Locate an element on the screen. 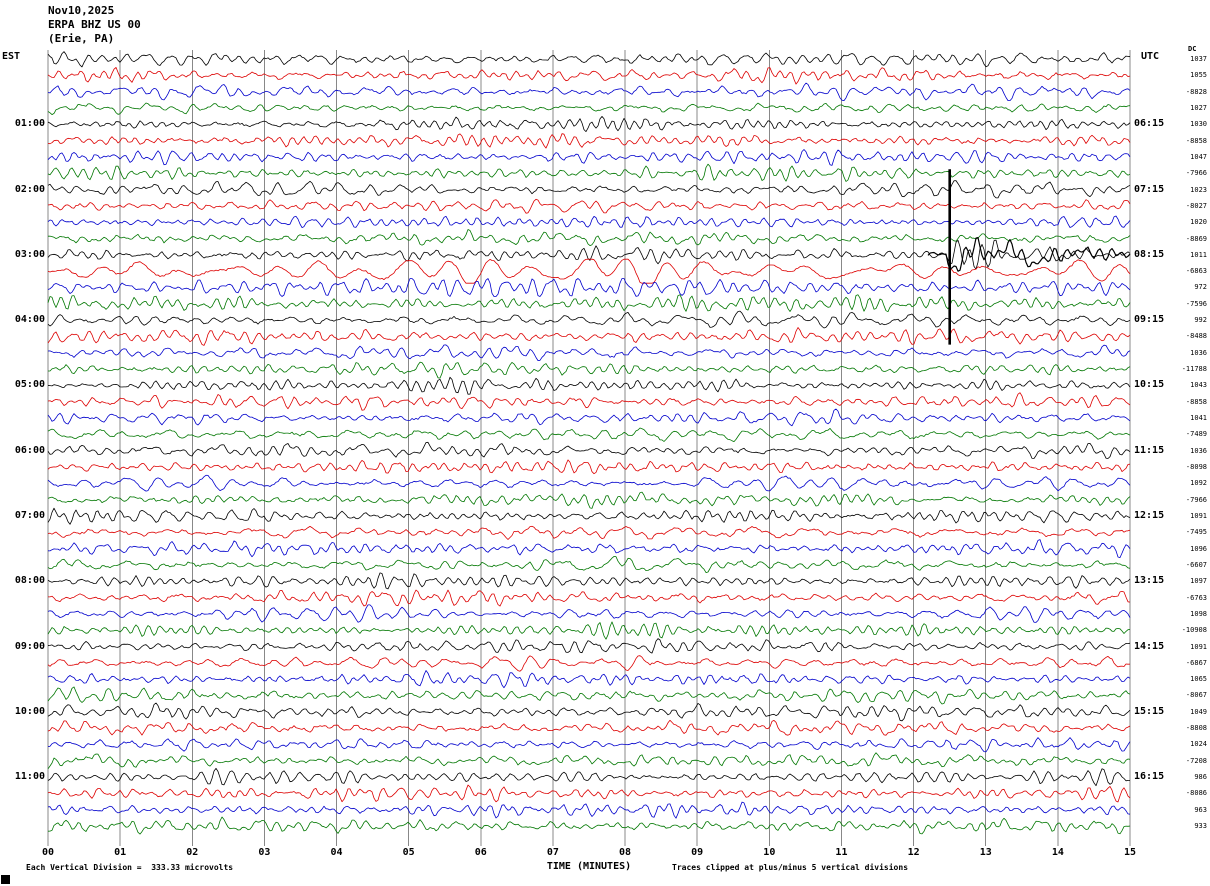 This screenshot has height=886, width=1210. x-tick-label: 05 is located at coordinates (408, 852).